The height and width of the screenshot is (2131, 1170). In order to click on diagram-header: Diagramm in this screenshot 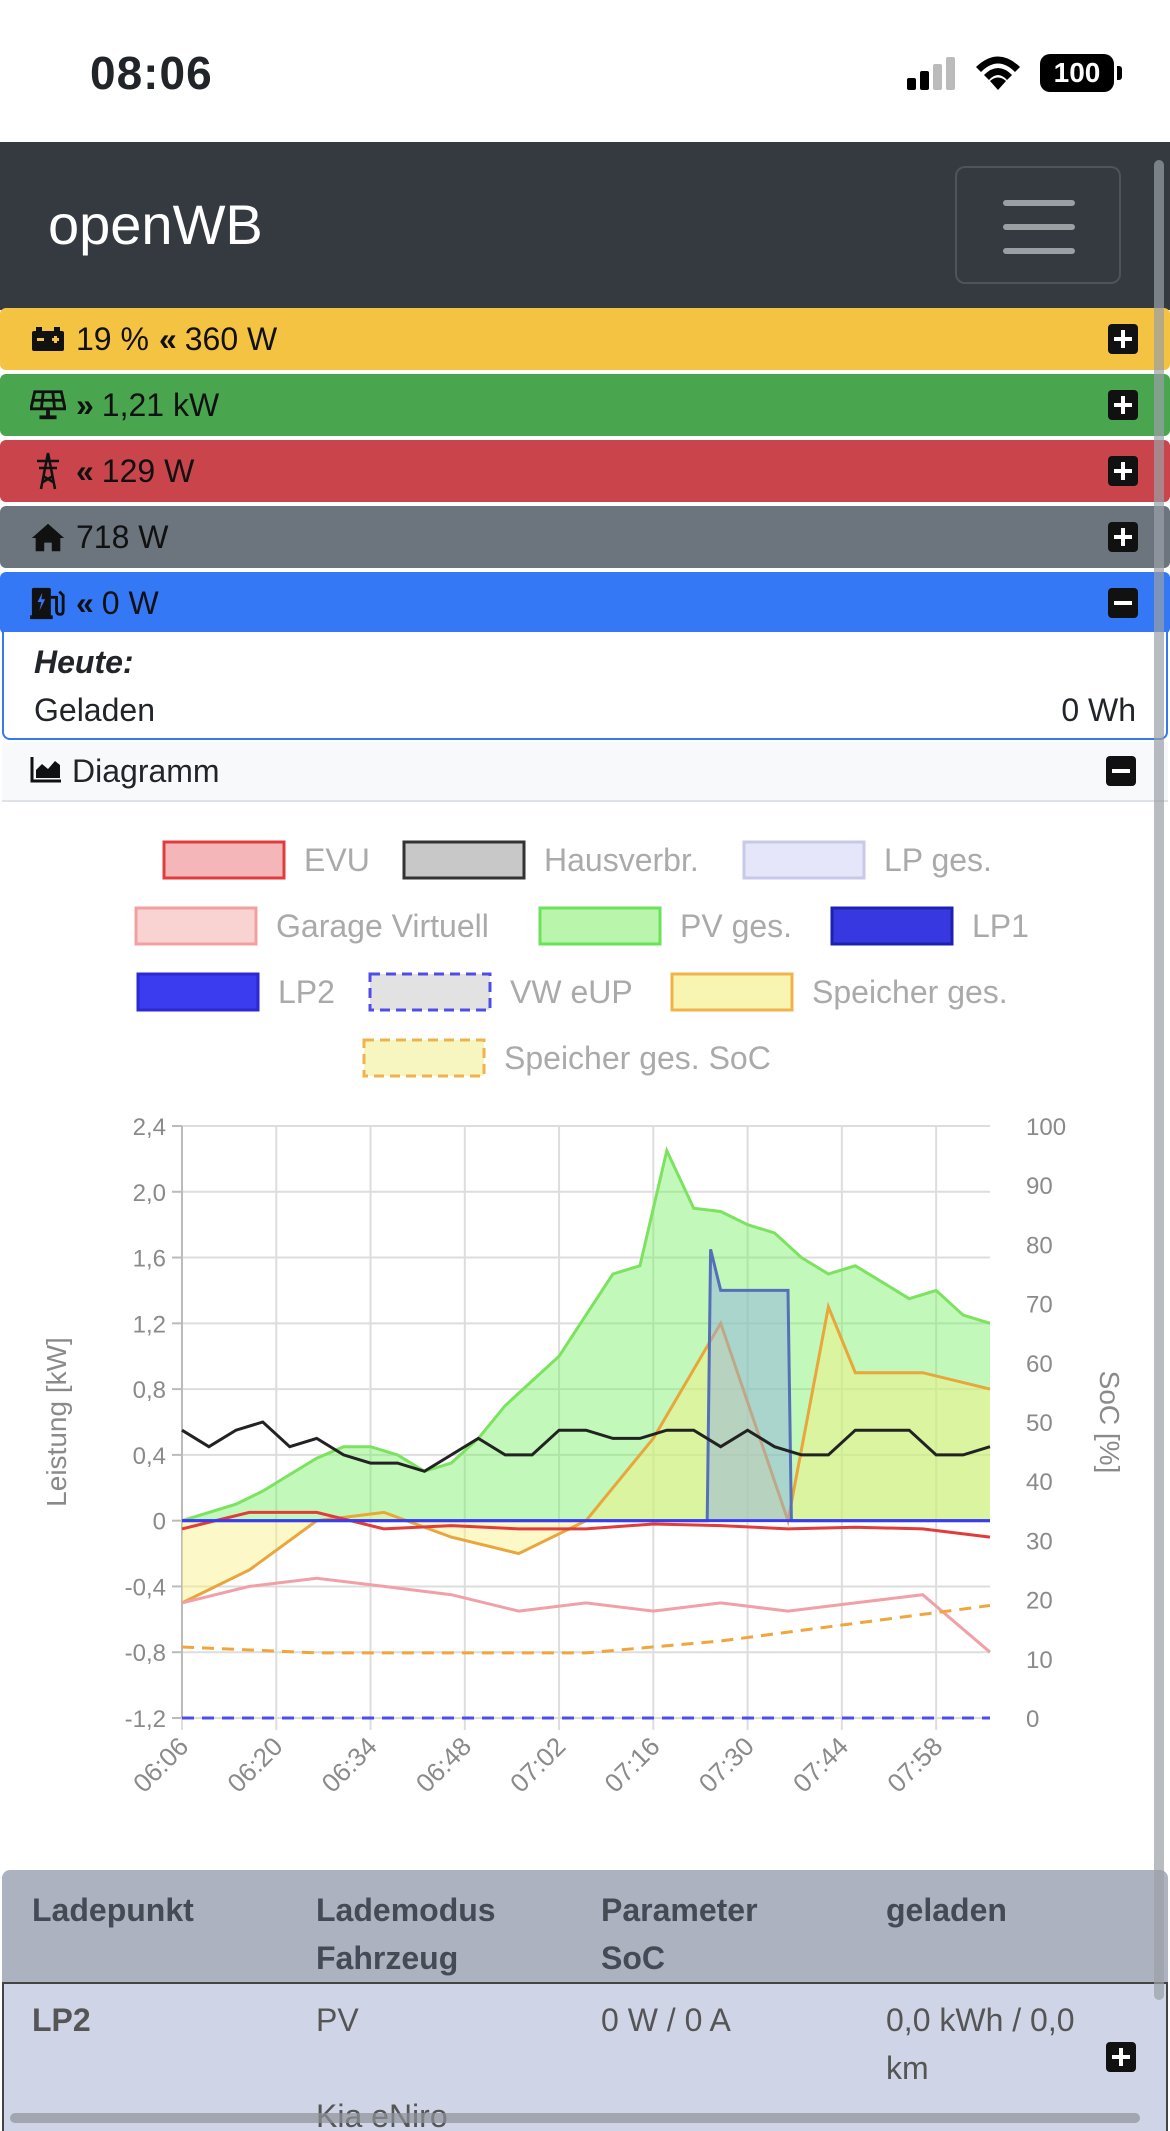, I will do `click(585, 772)`.